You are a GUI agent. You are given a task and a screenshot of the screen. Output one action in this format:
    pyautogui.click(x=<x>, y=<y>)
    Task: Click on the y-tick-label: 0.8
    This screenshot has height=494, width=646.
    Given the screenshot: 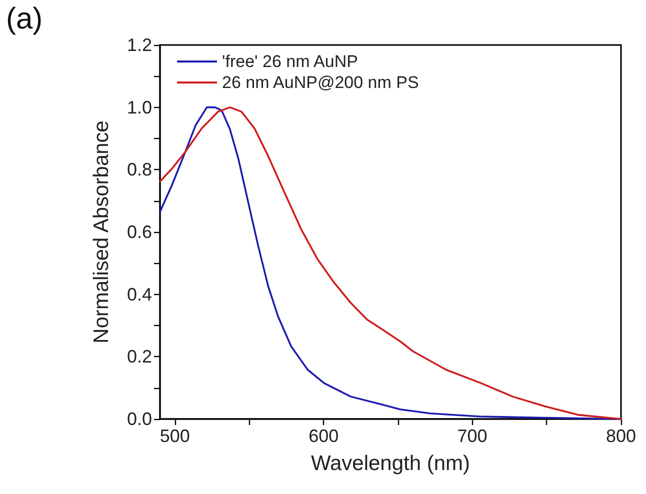 What is the action you would take?
    pyautogui.click(x=139, y=170)
    